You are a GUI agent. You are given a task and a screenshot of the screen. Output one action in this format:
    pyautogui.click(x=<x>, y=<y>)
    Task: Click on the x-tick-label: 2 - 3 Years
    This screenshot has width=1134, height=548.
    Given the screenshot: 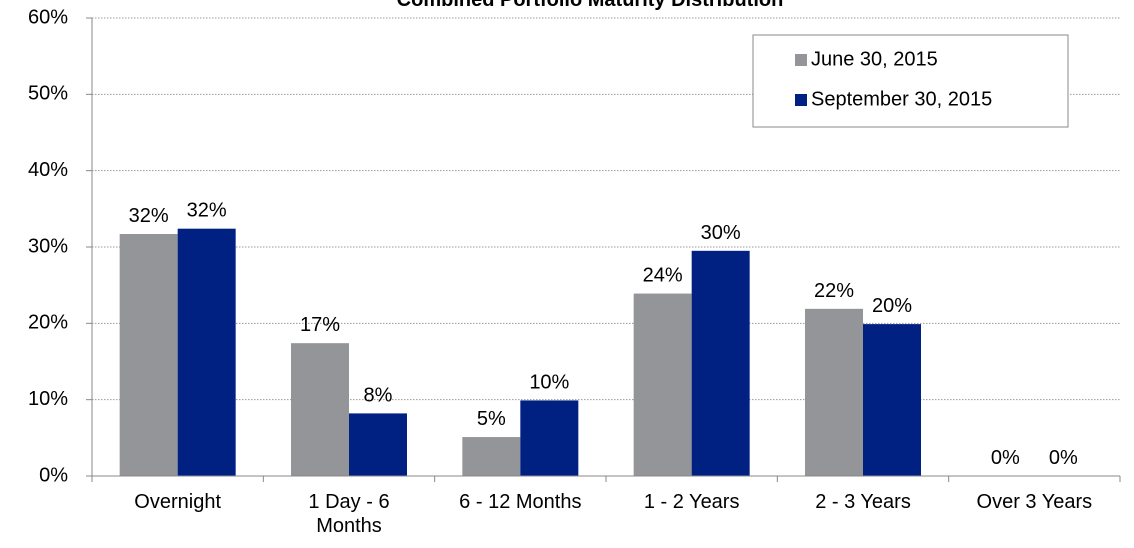 What is the action you would take?
    pyautogui.click(x=863, y=502)
    